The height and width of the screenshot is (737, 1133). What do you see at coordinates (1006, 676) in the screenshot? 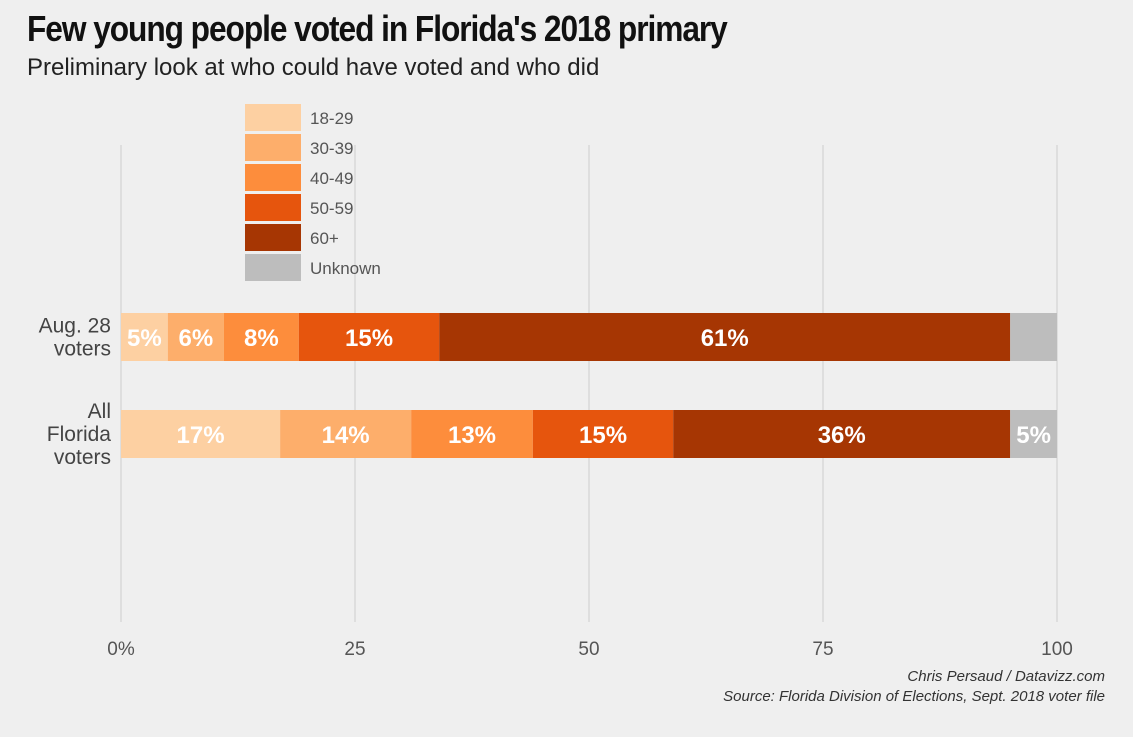
I see `author-credit: Chris Persaud / Datavizz.com` at bounding box center [1006, 676].